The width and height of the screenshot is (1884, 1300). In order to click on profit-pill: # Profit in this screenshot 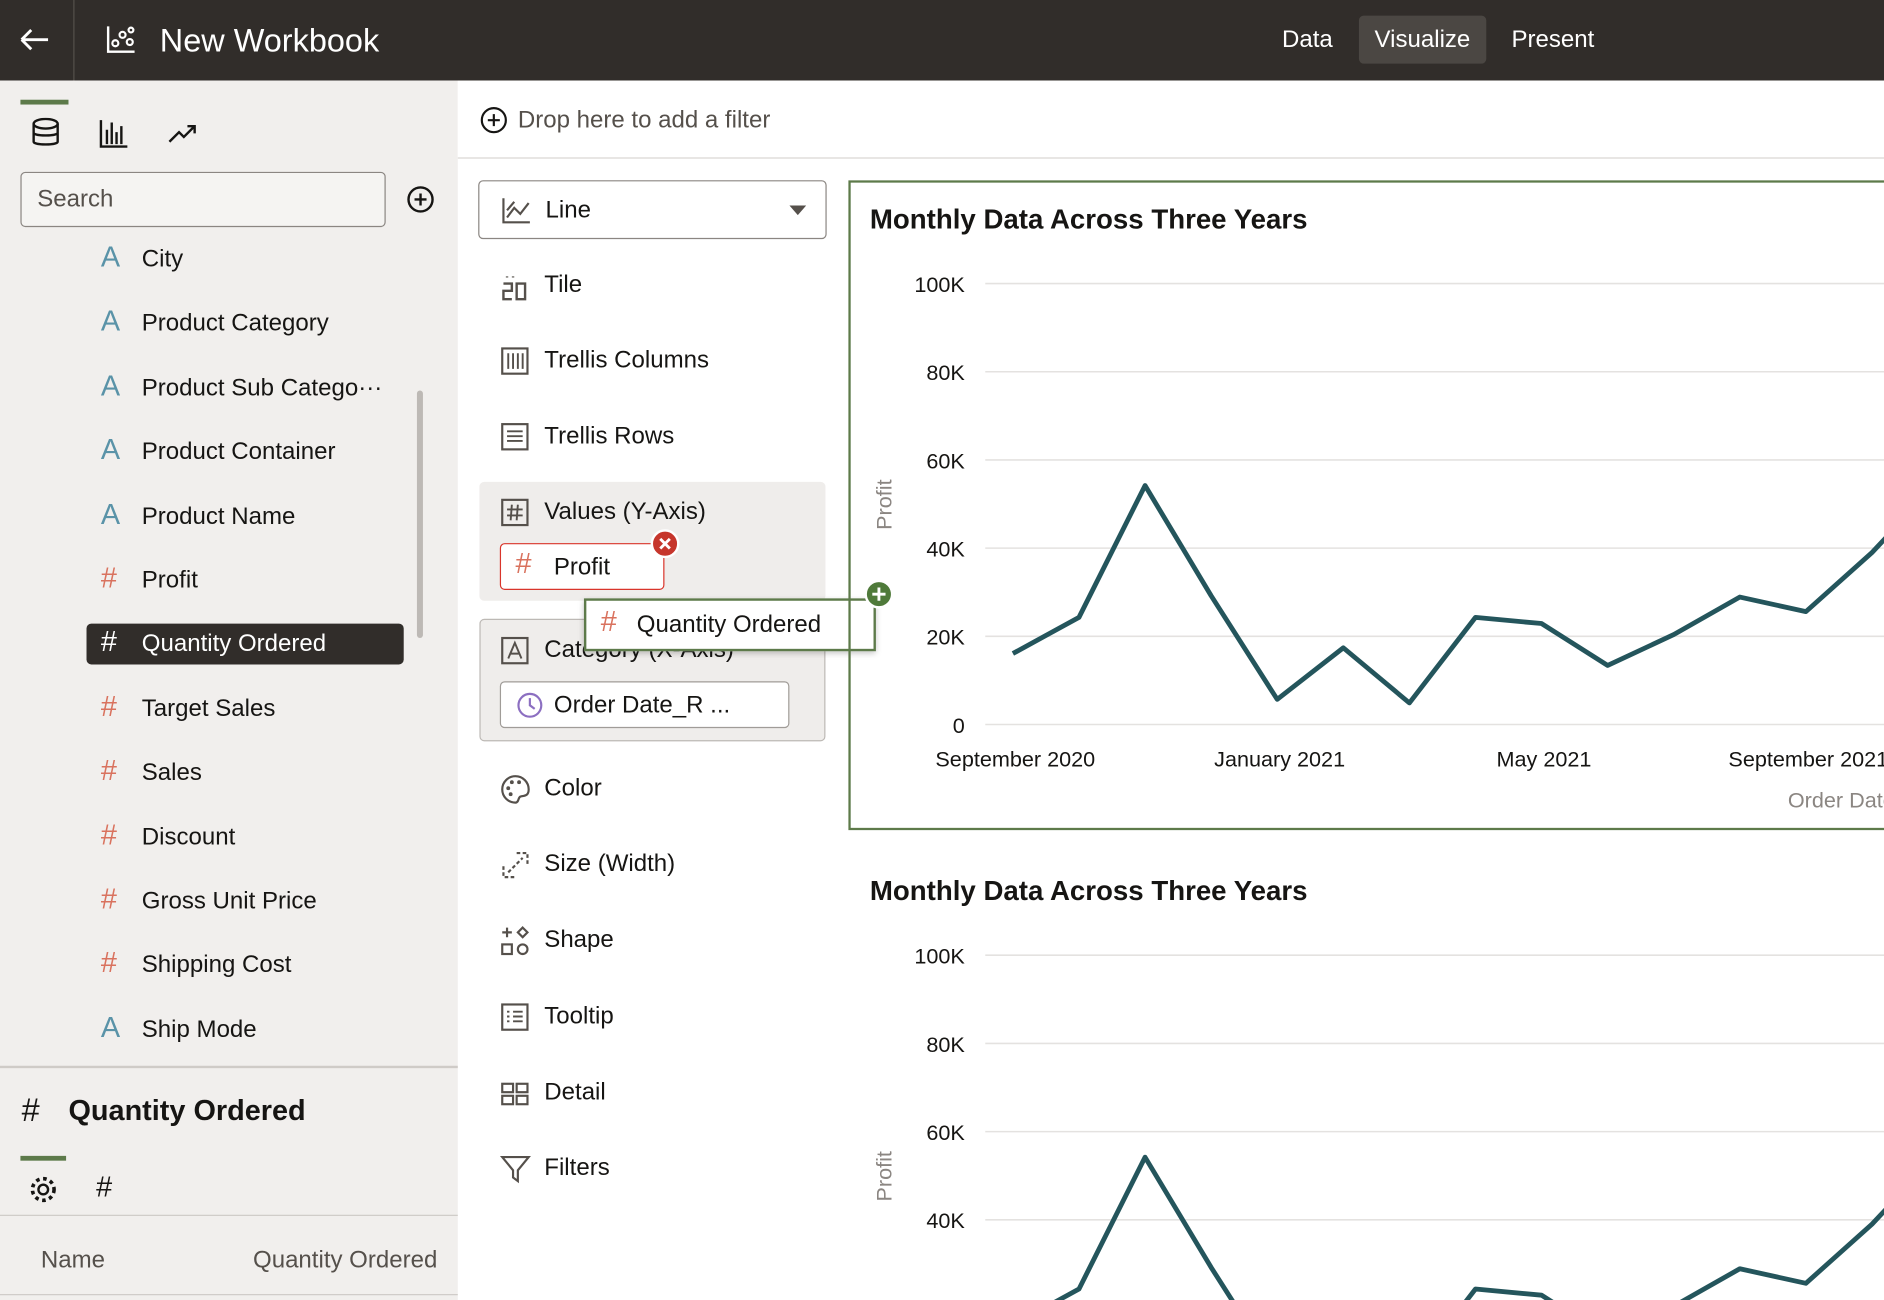, I will do `click(582, 566)`.